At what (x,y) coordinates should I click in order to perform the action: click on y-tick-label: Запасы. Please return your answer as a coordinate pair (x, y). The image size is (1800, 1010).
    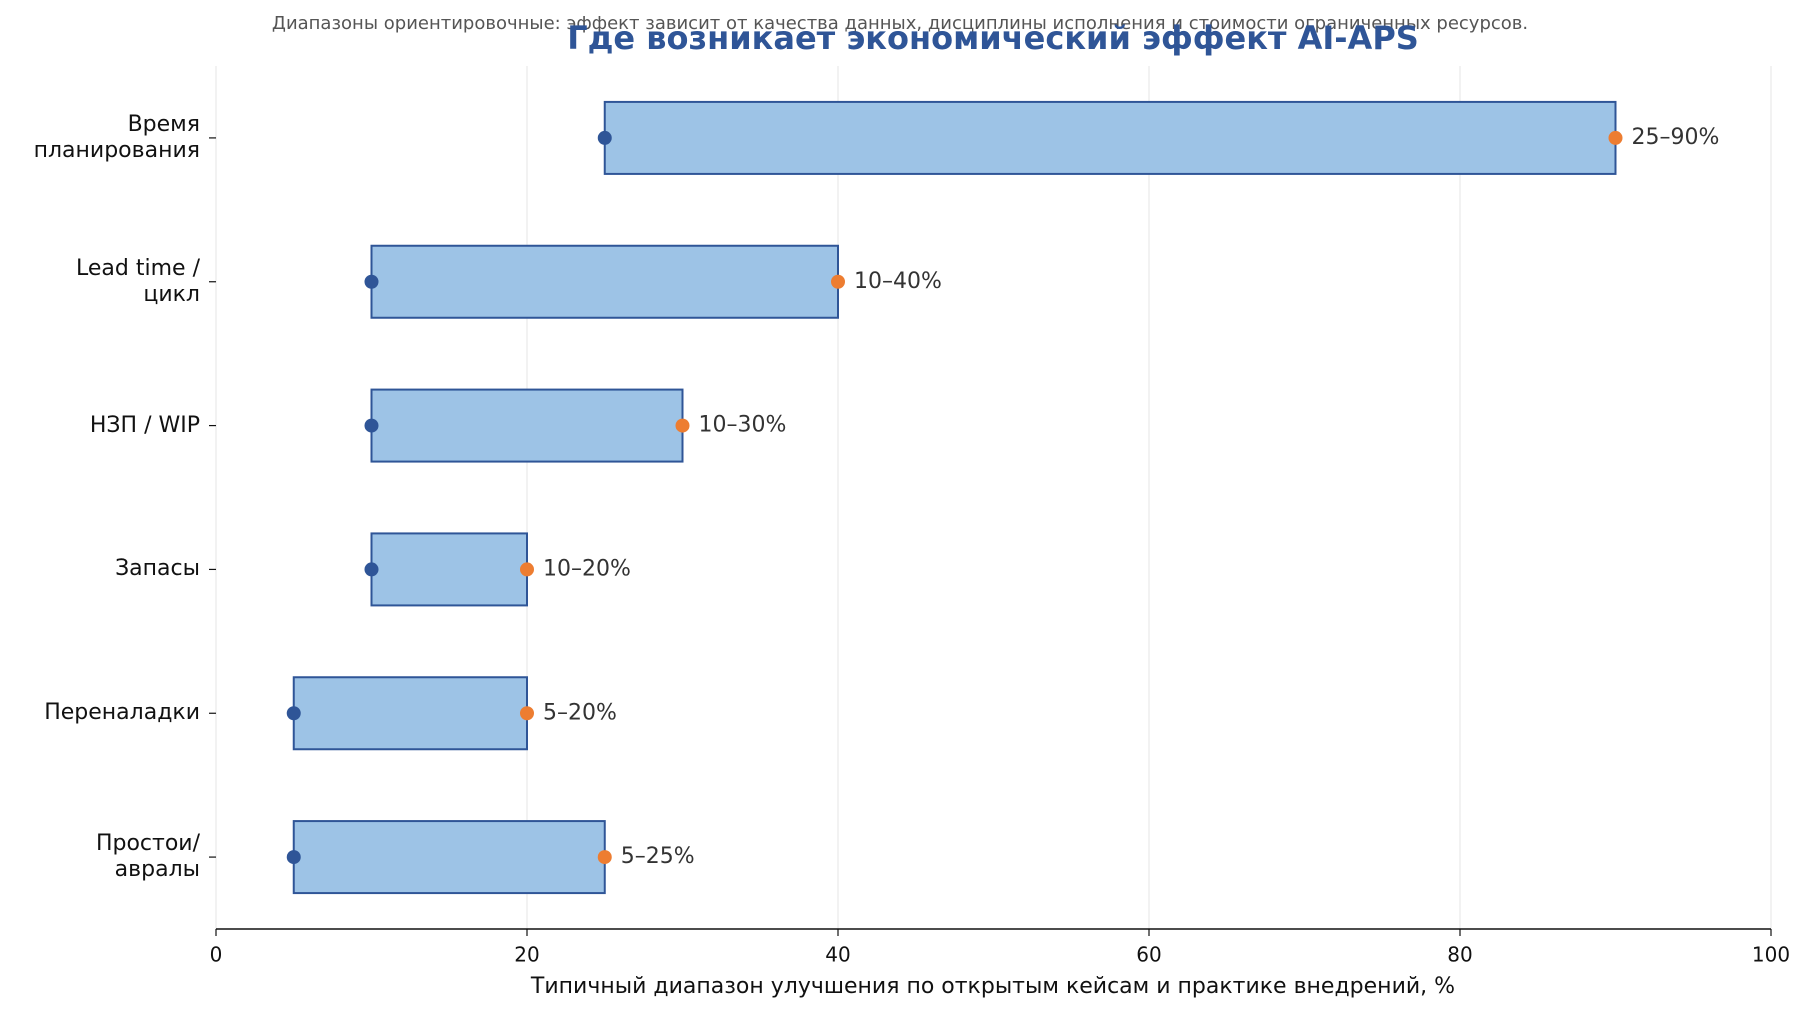
    Looking at the image, I should click on (157, 569).